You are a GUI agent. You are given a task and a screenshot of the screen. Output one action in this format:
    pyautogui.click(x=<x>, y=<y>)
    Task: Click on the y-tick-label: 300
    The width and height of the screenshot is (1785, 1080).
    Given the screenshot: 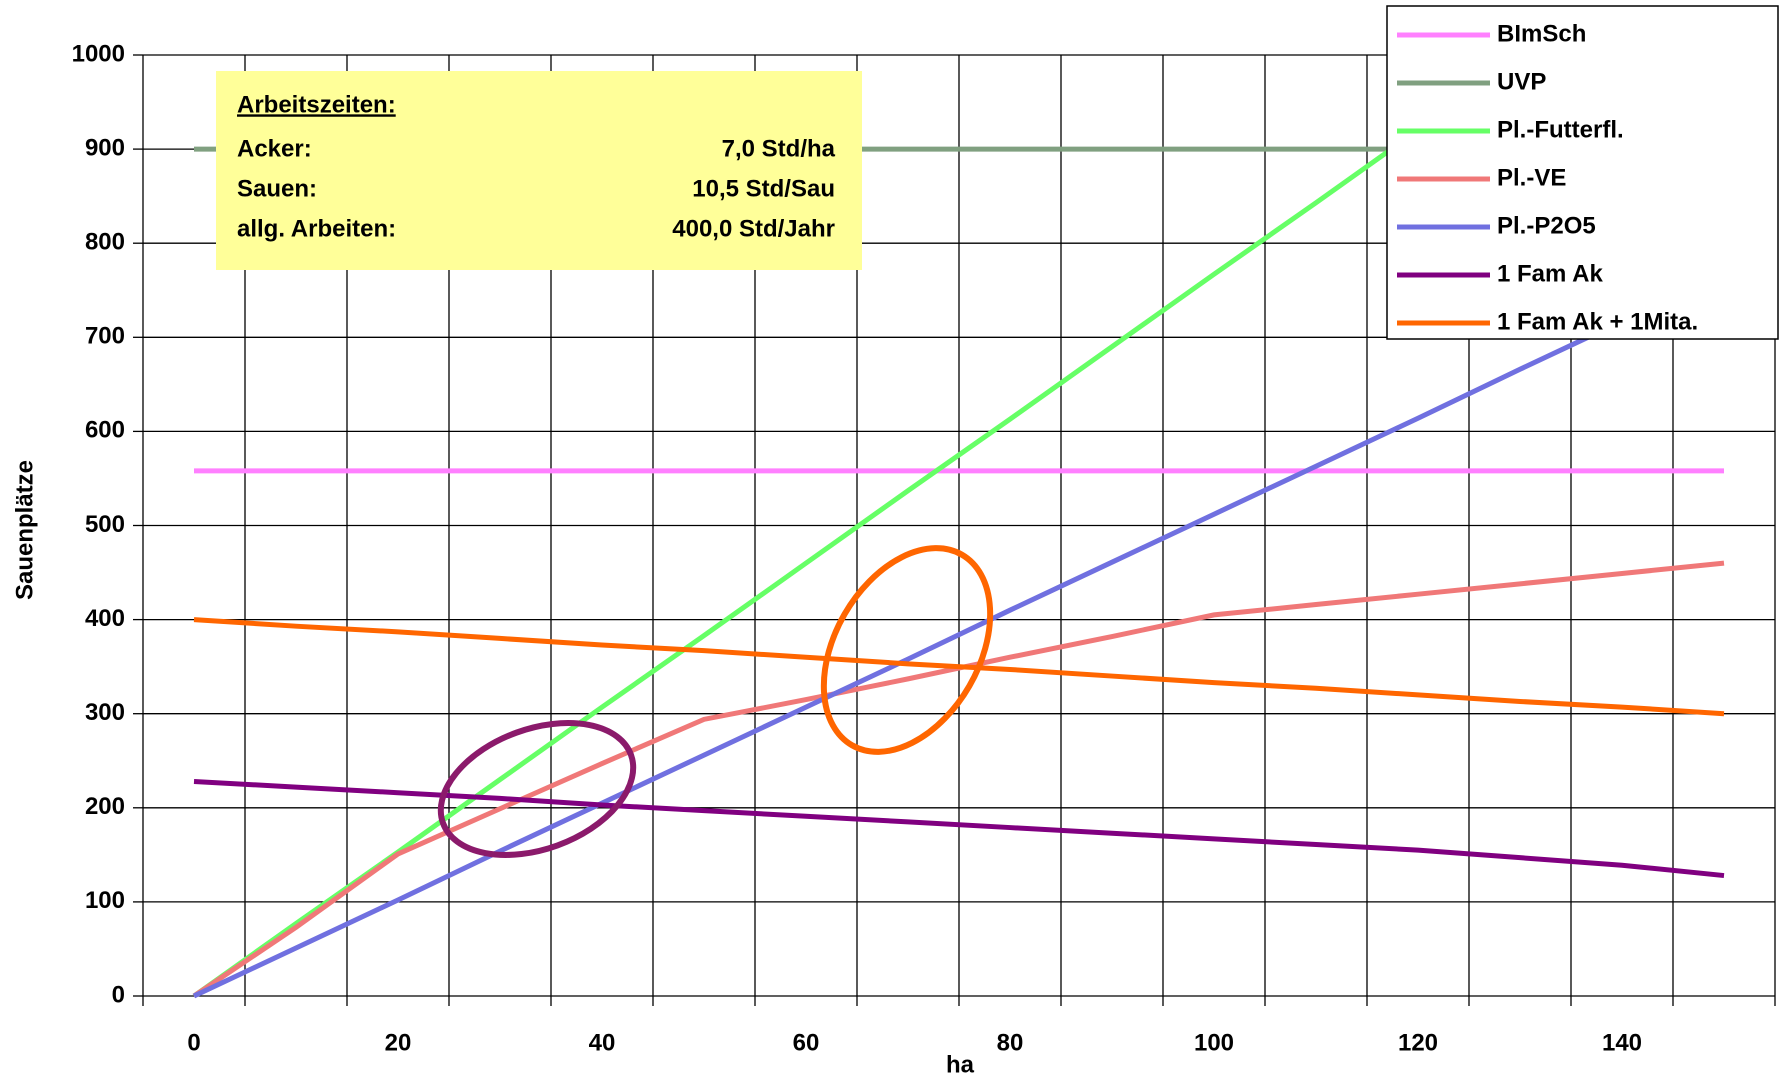 What is the action you would take?
    pyautogui.click(x=105, y=712)
    